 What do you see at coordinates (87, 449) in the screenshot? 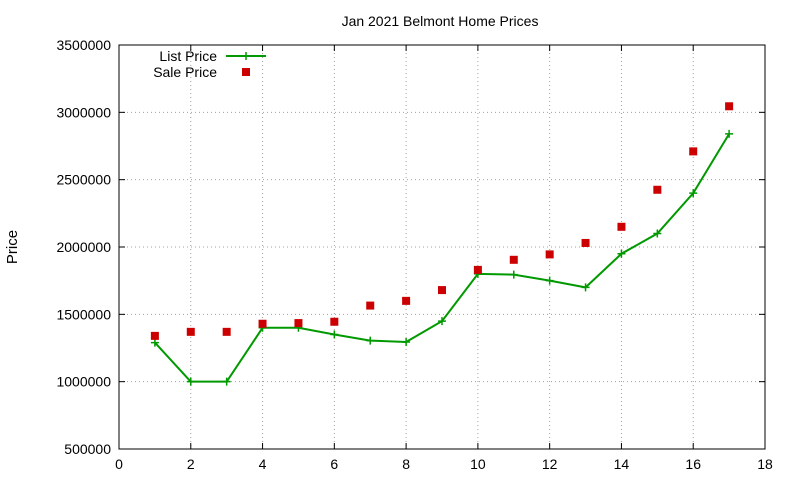
I see `y-tick-label: 500000` at bounding box center [87, 449].